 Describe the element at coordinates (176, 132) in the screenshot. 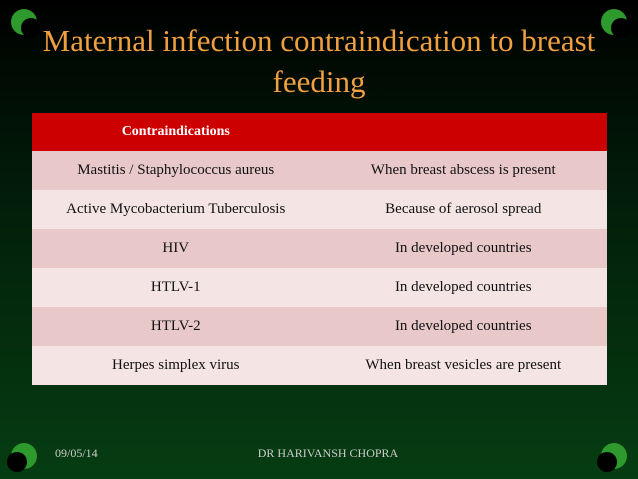

I see `header-cell: Contraindications` at that location.